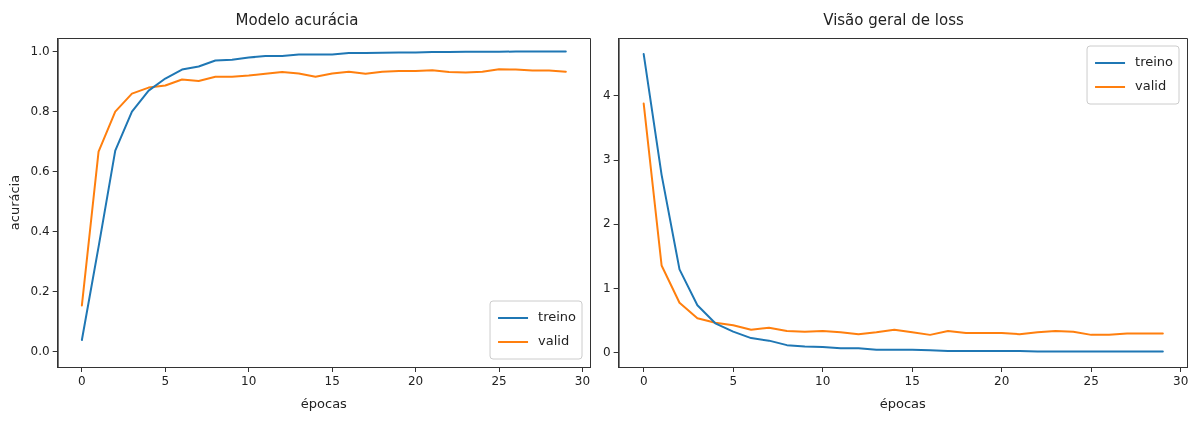  What do you see at coordinates (40, 170) in the screenshot?
I see `y-tick-label: 0.6` at bounding box center [40, 170].